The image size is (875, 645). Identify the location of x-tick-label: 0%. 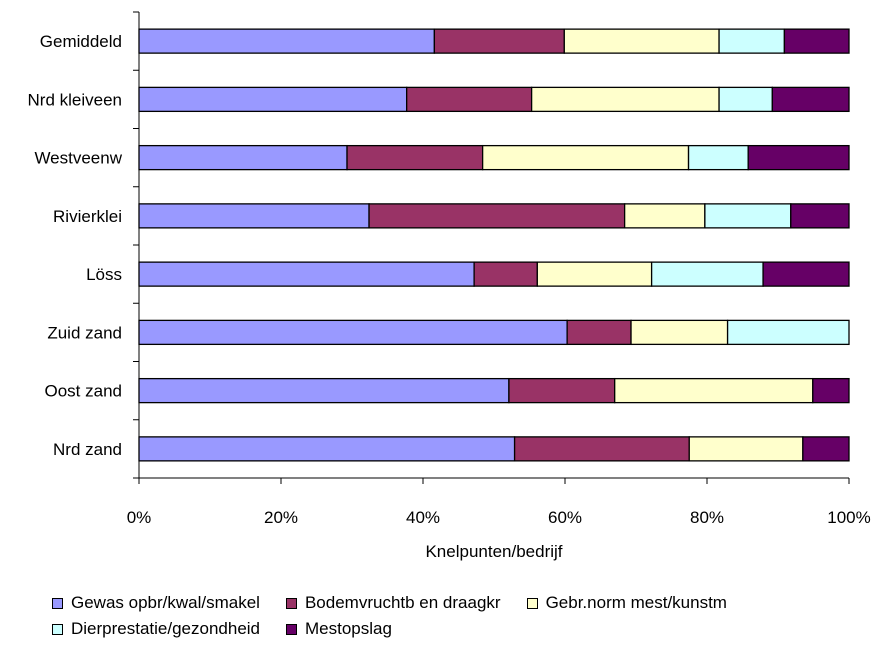
(139, 517).